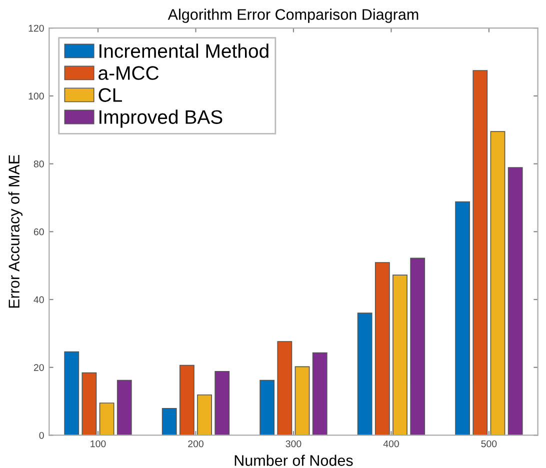  What do you see at coordinates (41, 435) in the screenshot?
I see `y-tick-label: 0` at bounding box center [41, 435].